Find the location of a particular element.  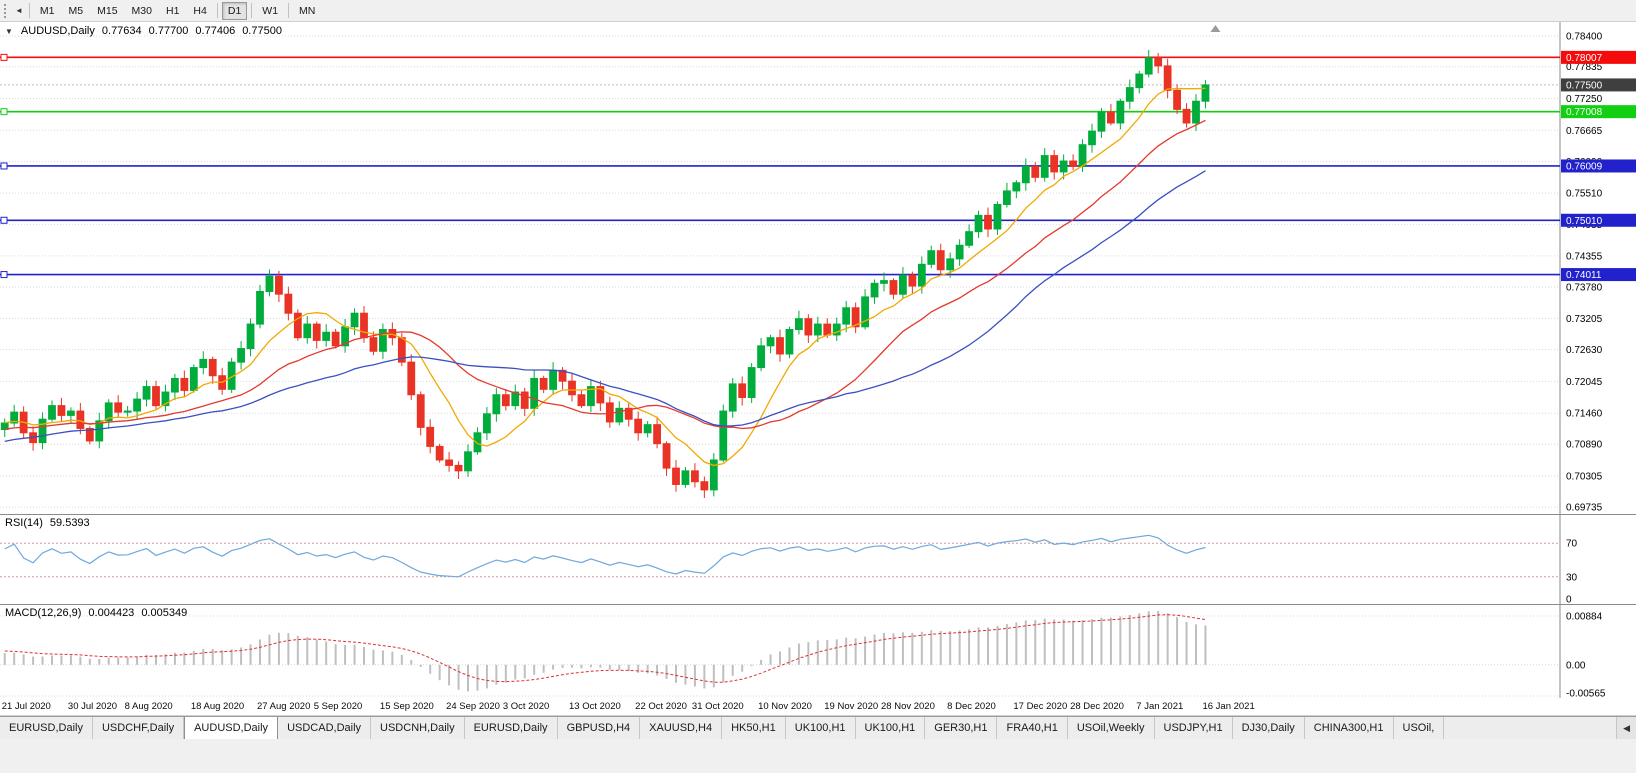

date-label: 28 Dec 2020 is located at coordinates (1097, 706).